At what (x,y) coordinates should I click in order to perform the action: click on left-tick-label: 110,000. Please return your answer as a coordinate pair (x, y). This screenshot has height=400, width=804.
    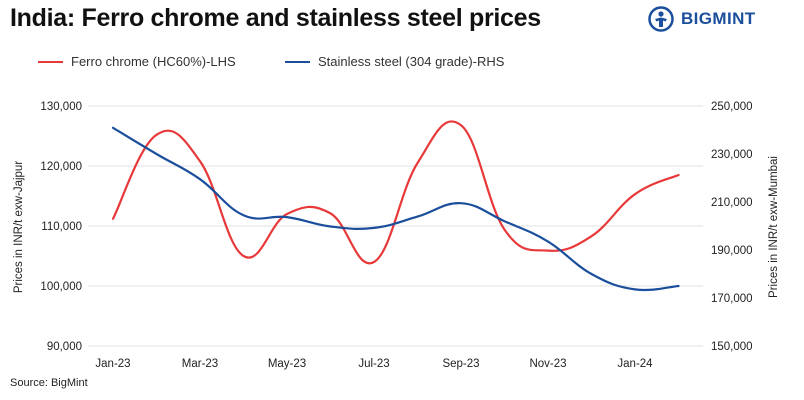
    Looking at the image, I should click on (61, 227).